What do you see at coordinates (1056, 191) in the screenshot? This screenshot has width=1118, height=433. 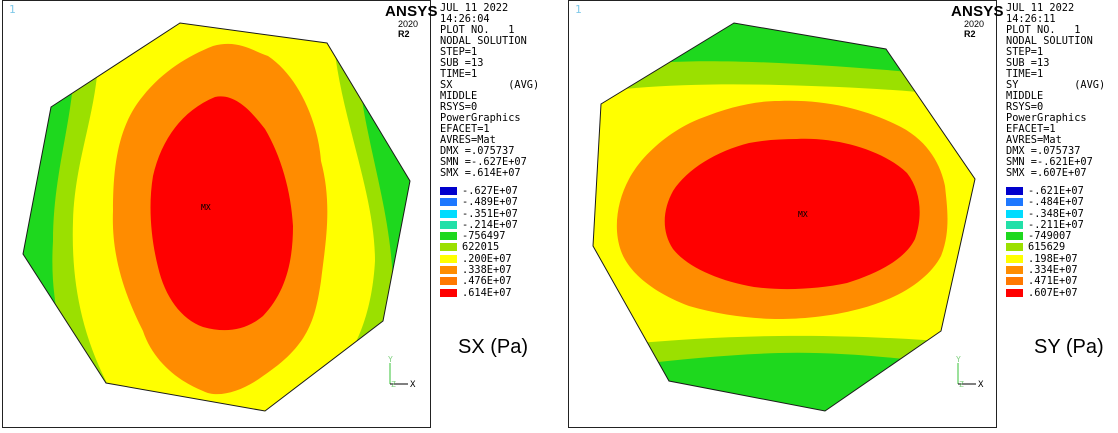 I see `legend-value: -.621E+07` at bounding box center [1056, 191].